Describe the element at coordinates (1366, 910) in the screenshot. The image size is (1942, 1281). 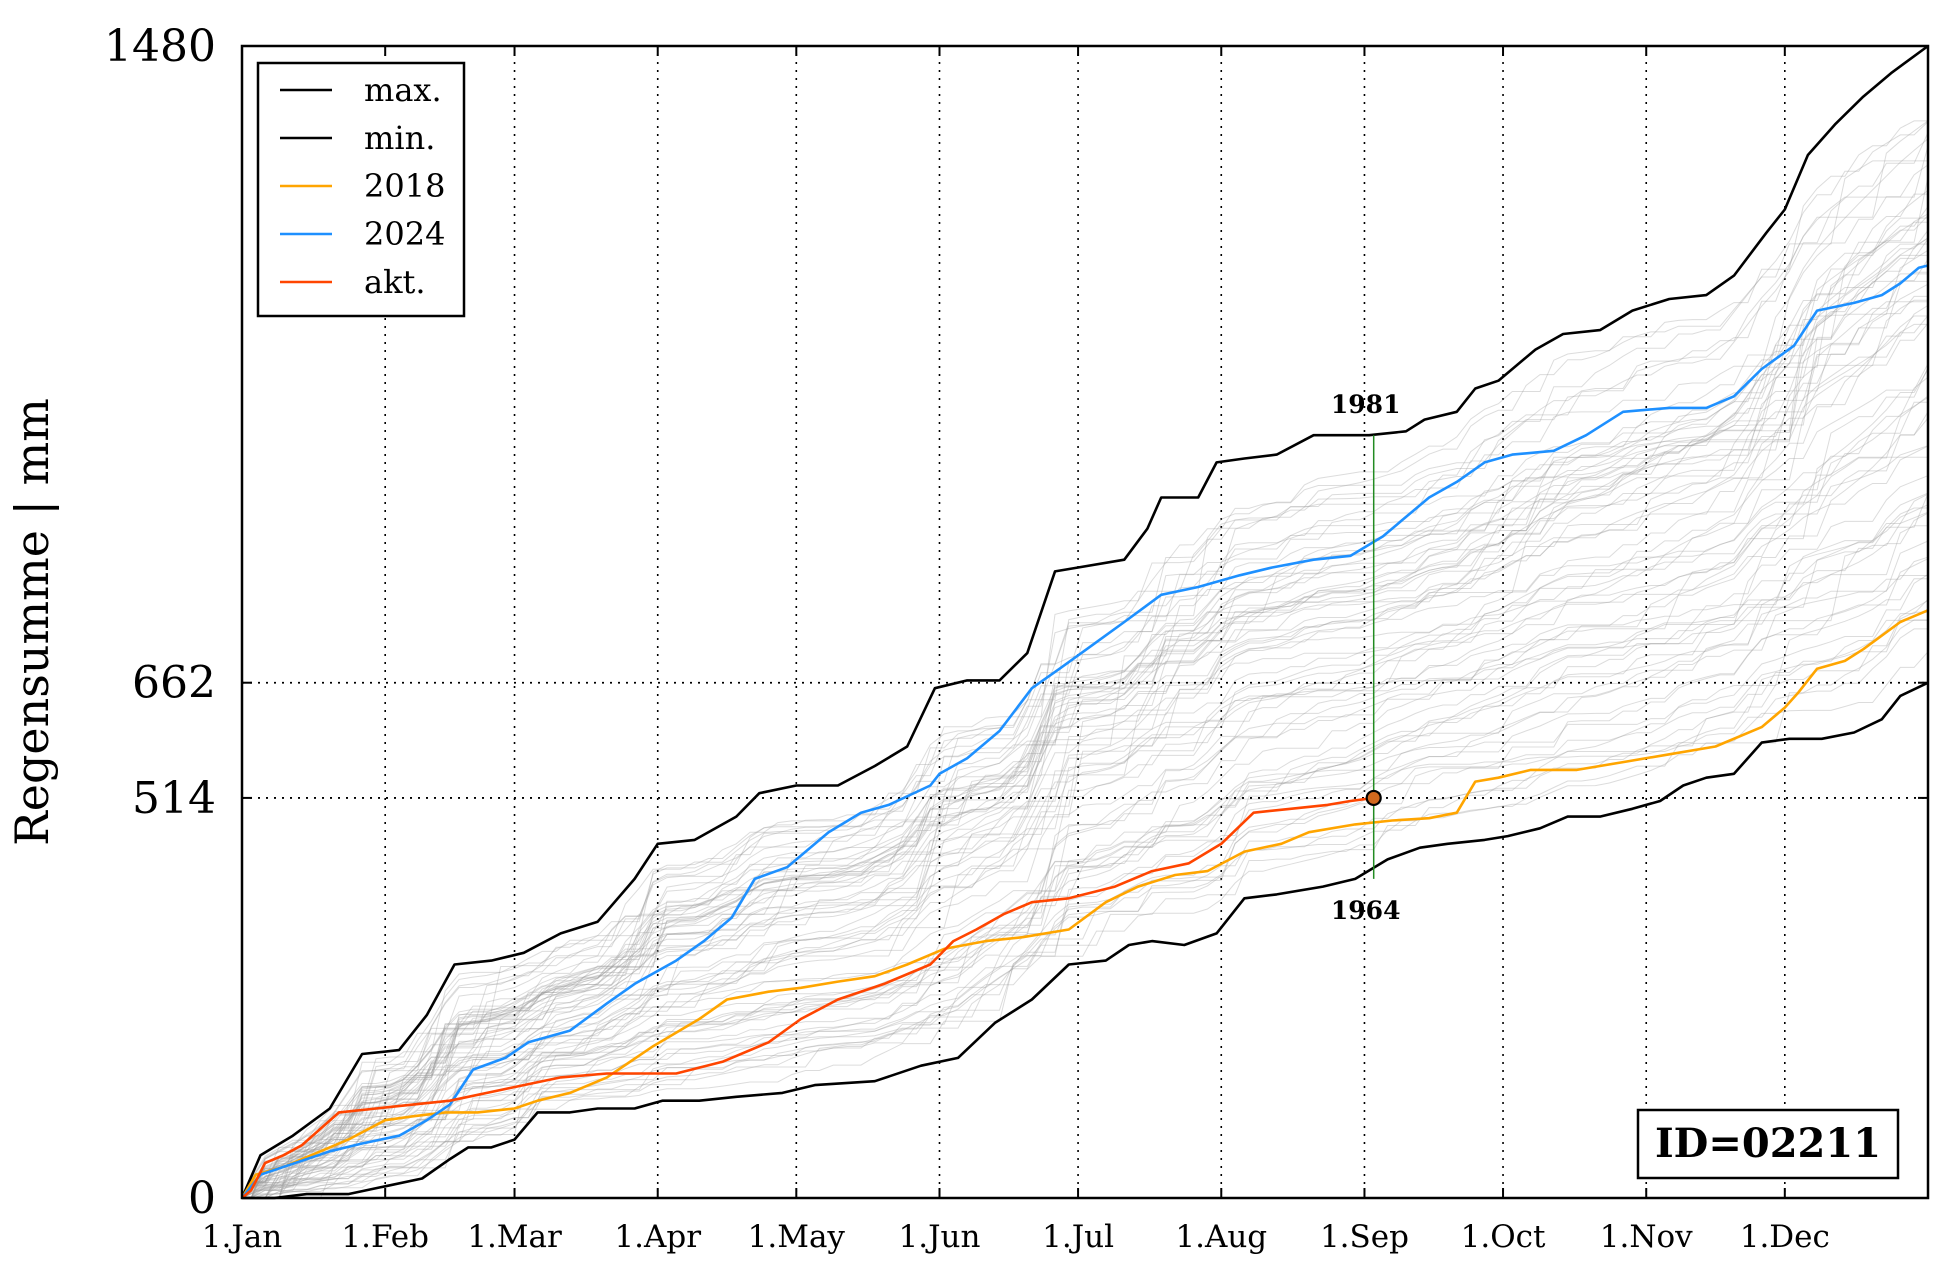
I see `min-year-annotation: 1964` at that location.